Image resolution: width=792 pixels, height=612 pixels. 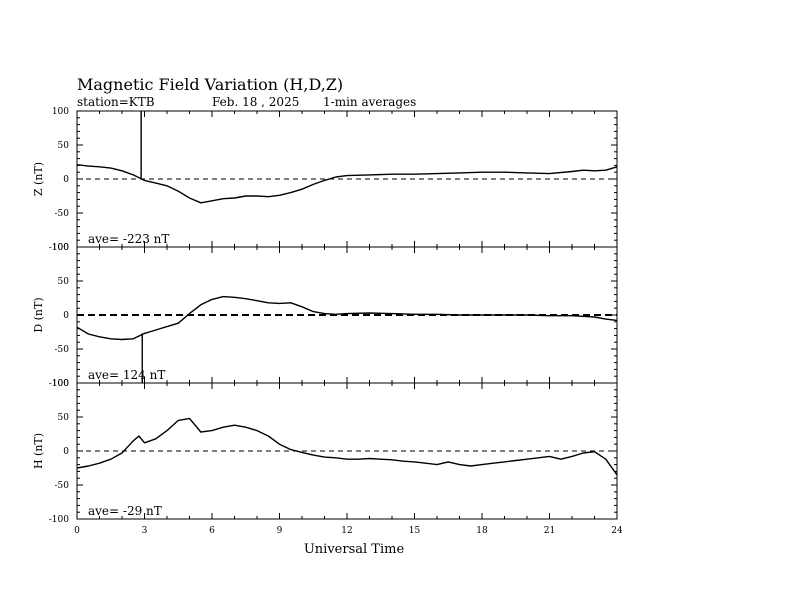 What do you see at coordinates (66, 452) in the screenshot?
I see `h-y-tick-label: 0` at bounding box center [66, 452].